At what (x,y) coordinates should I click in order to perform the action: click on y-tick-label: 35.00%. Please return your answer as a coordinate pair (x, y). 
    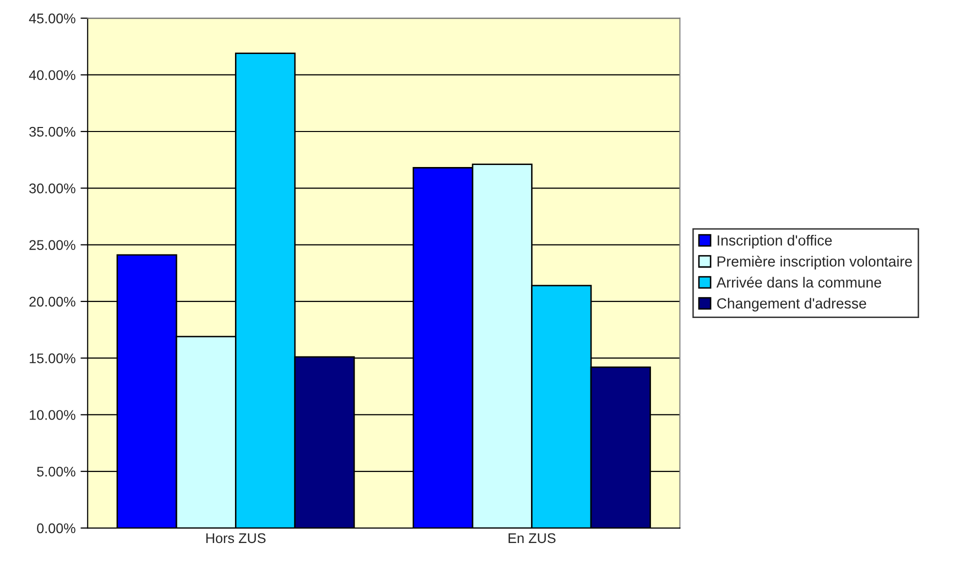
    Looking at the image, I should click on (52, 131).